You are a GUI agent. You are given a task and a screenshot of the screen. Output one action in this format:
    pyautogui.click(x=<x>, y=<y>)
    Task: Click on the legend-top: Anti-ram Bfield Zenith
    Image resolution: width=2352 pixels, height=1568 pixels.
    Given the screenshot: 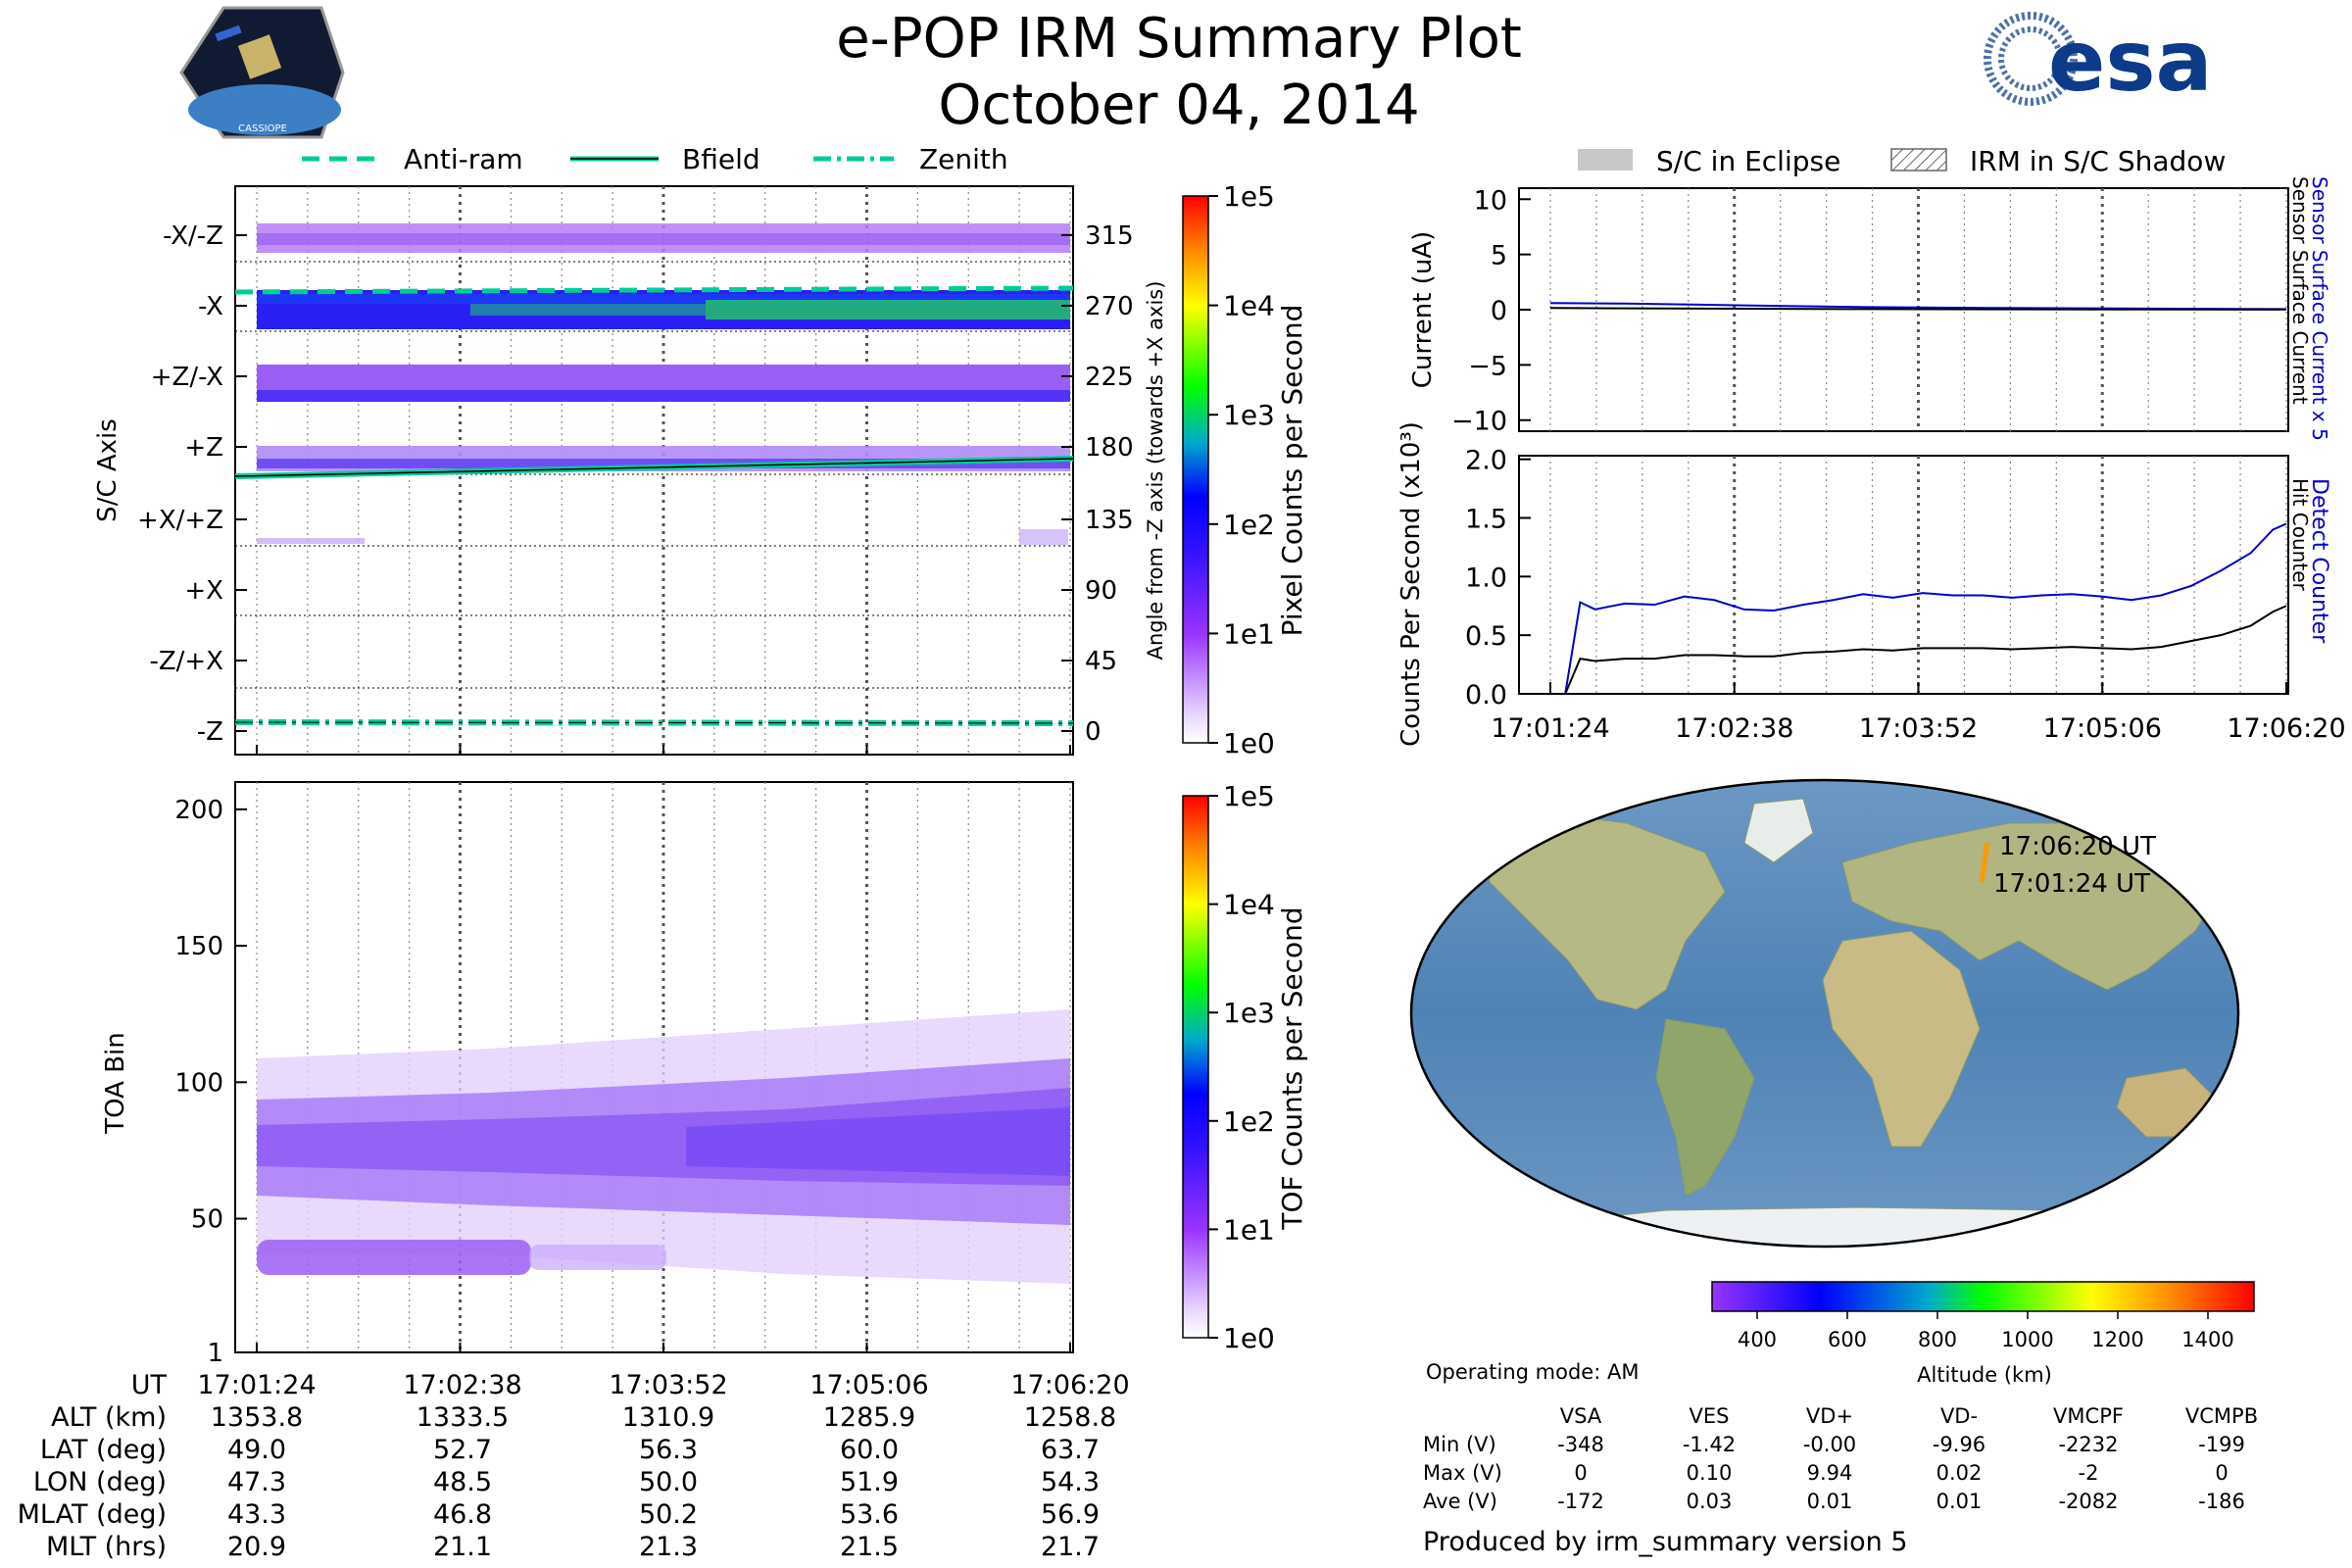 What is the action you would take?
    pyautogui.click(x=655, y=159)
    